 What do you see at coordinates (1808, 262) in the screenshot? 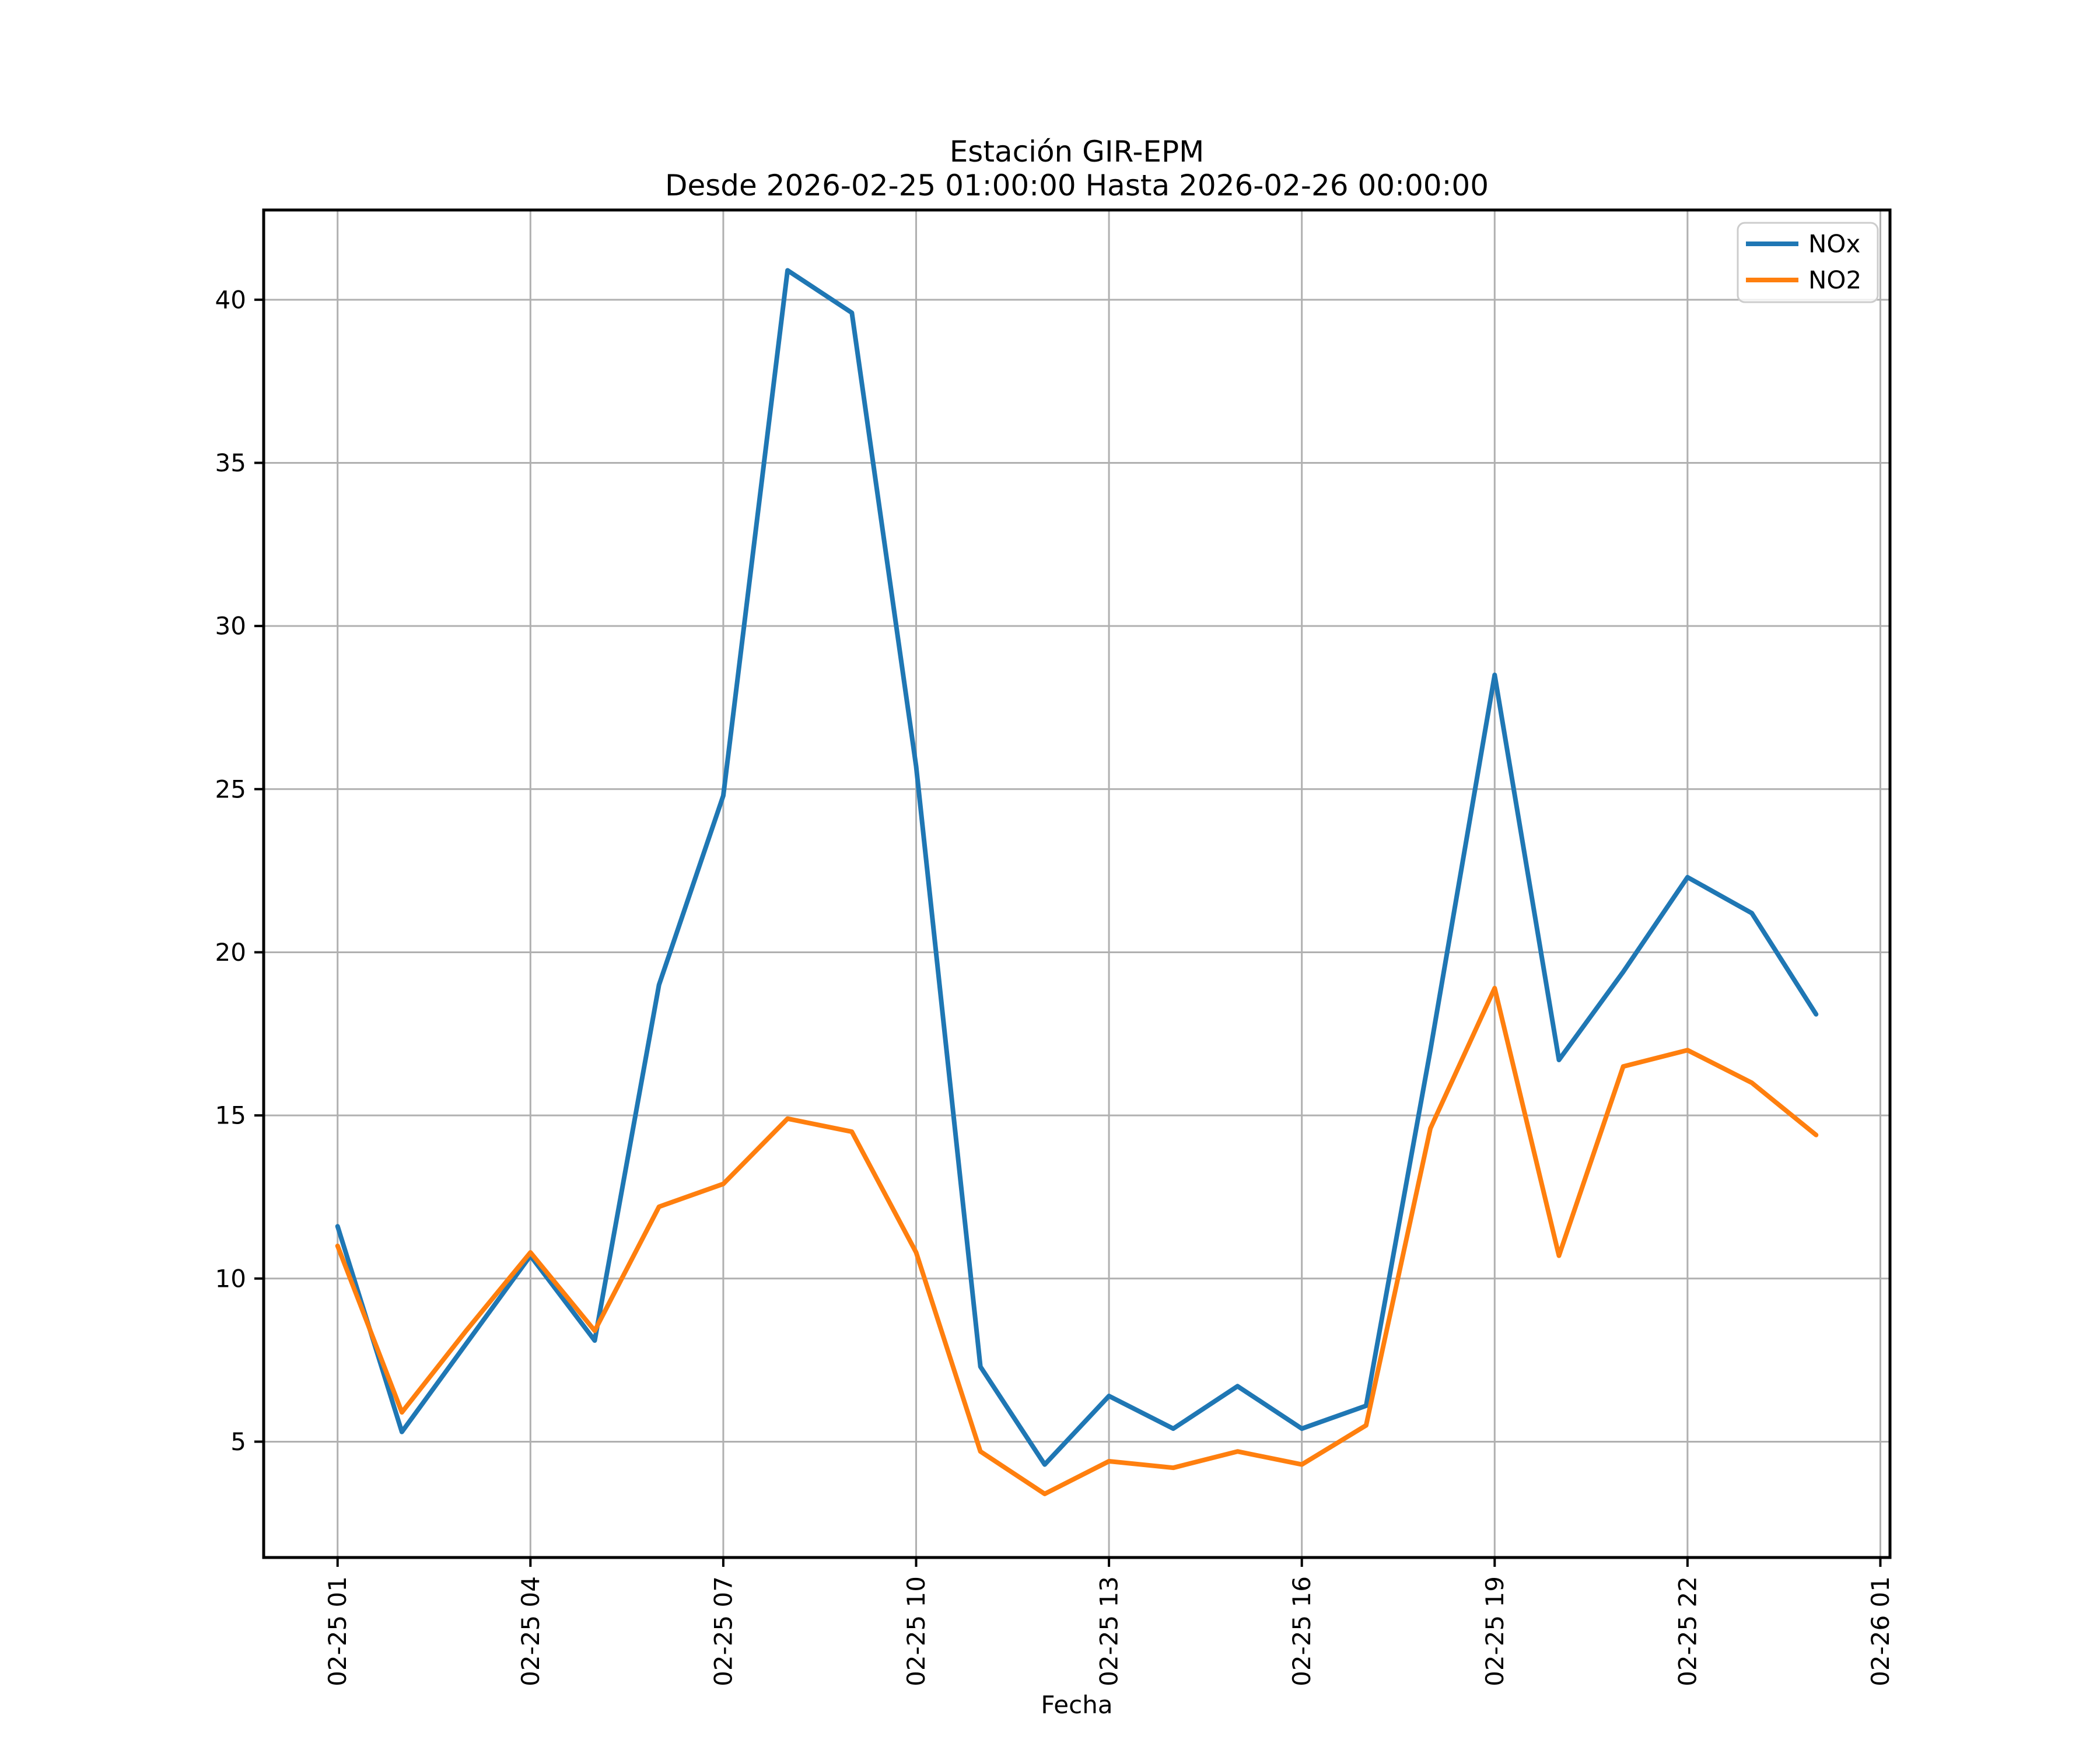
I see `legend: NOx NO2` at bounding box center [1808, 262].